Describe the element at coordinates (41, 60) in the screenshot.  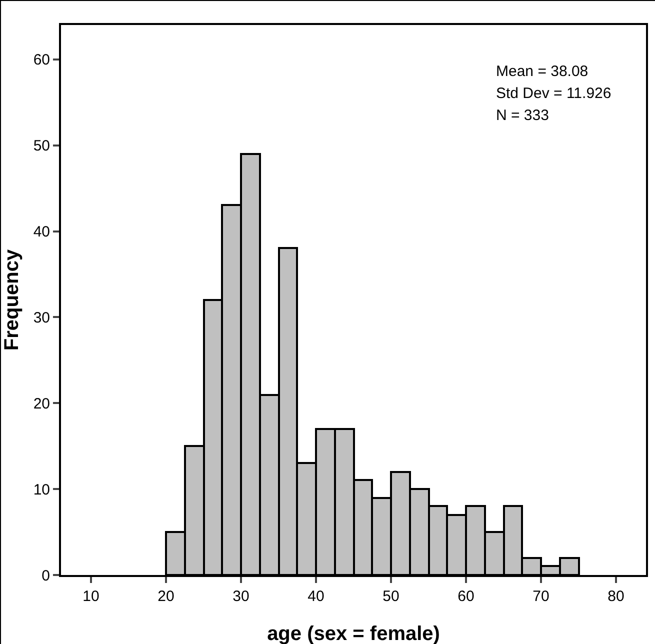
I see `y-tick-label: 60` at that location.